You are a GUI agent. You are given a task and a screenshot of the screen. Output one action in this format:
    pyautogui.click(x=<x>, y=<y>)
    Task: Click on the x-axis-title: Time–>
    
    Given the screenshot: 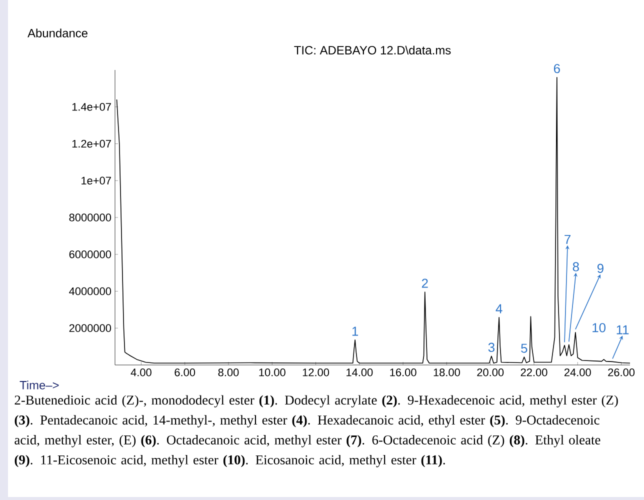 What is the action you would take?
    pyautogui.click(x=39, y=385)
    